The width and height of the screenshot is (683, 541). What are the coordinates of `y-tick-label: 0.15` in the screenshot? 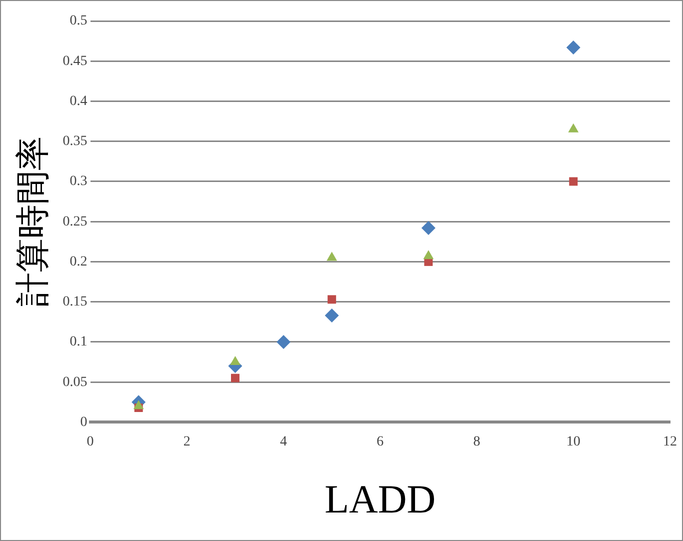 It's located at (75, 302).